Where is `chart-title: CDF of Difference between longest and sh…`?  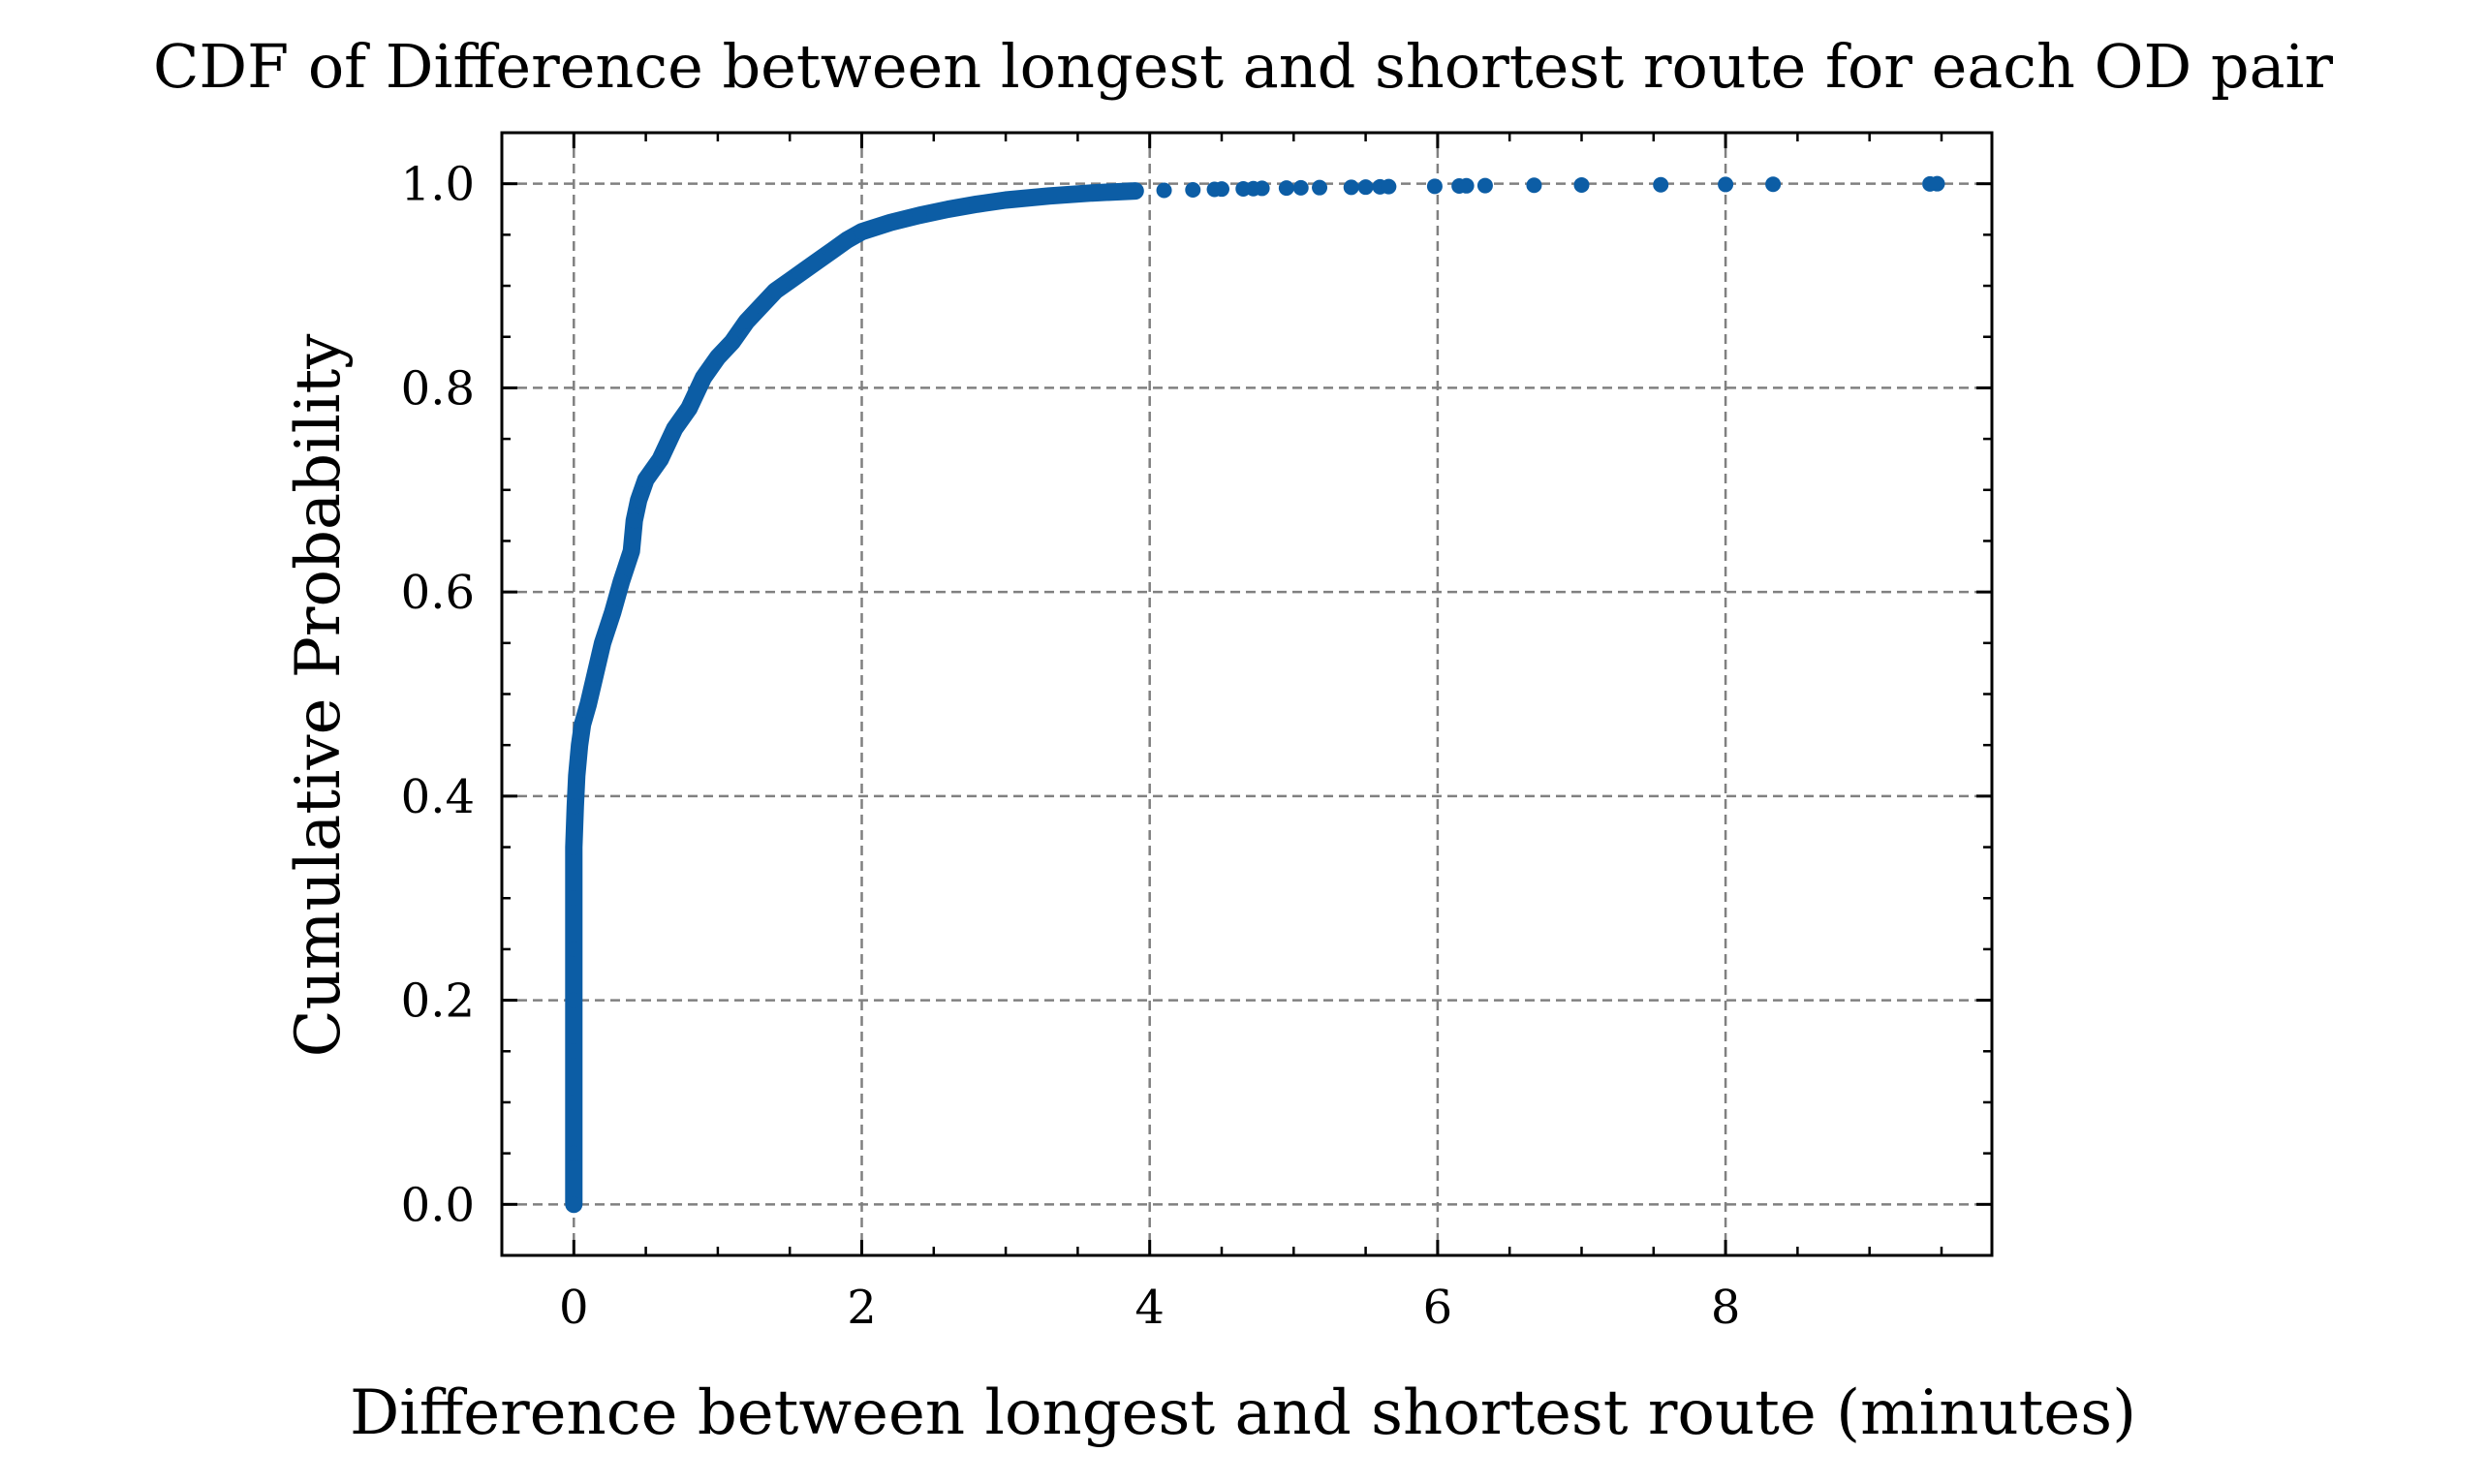 chart-title: CDF of Difference between longest and sh… is located at coordinates (1243, 66).